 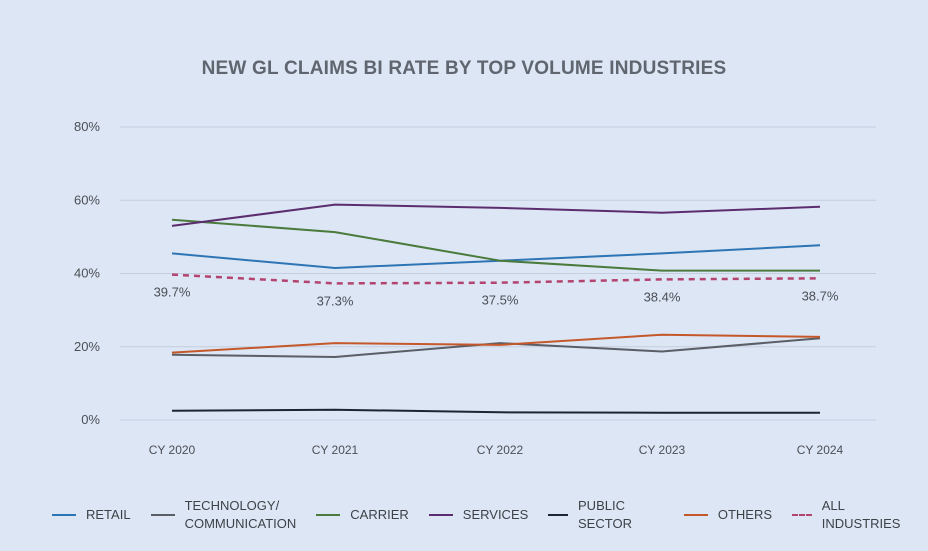 I want to click on x-tick-label: CY 2024, so click(x=820, y=450).